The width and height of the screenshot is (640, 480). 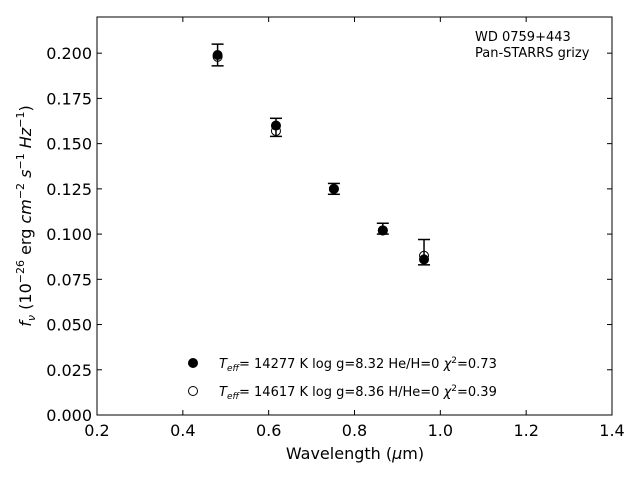 I want to click on legend-label-db-model: Teff= 14617 K log g=8.36 H/He=0 χ2=0.39, so click(x=358, y=393).